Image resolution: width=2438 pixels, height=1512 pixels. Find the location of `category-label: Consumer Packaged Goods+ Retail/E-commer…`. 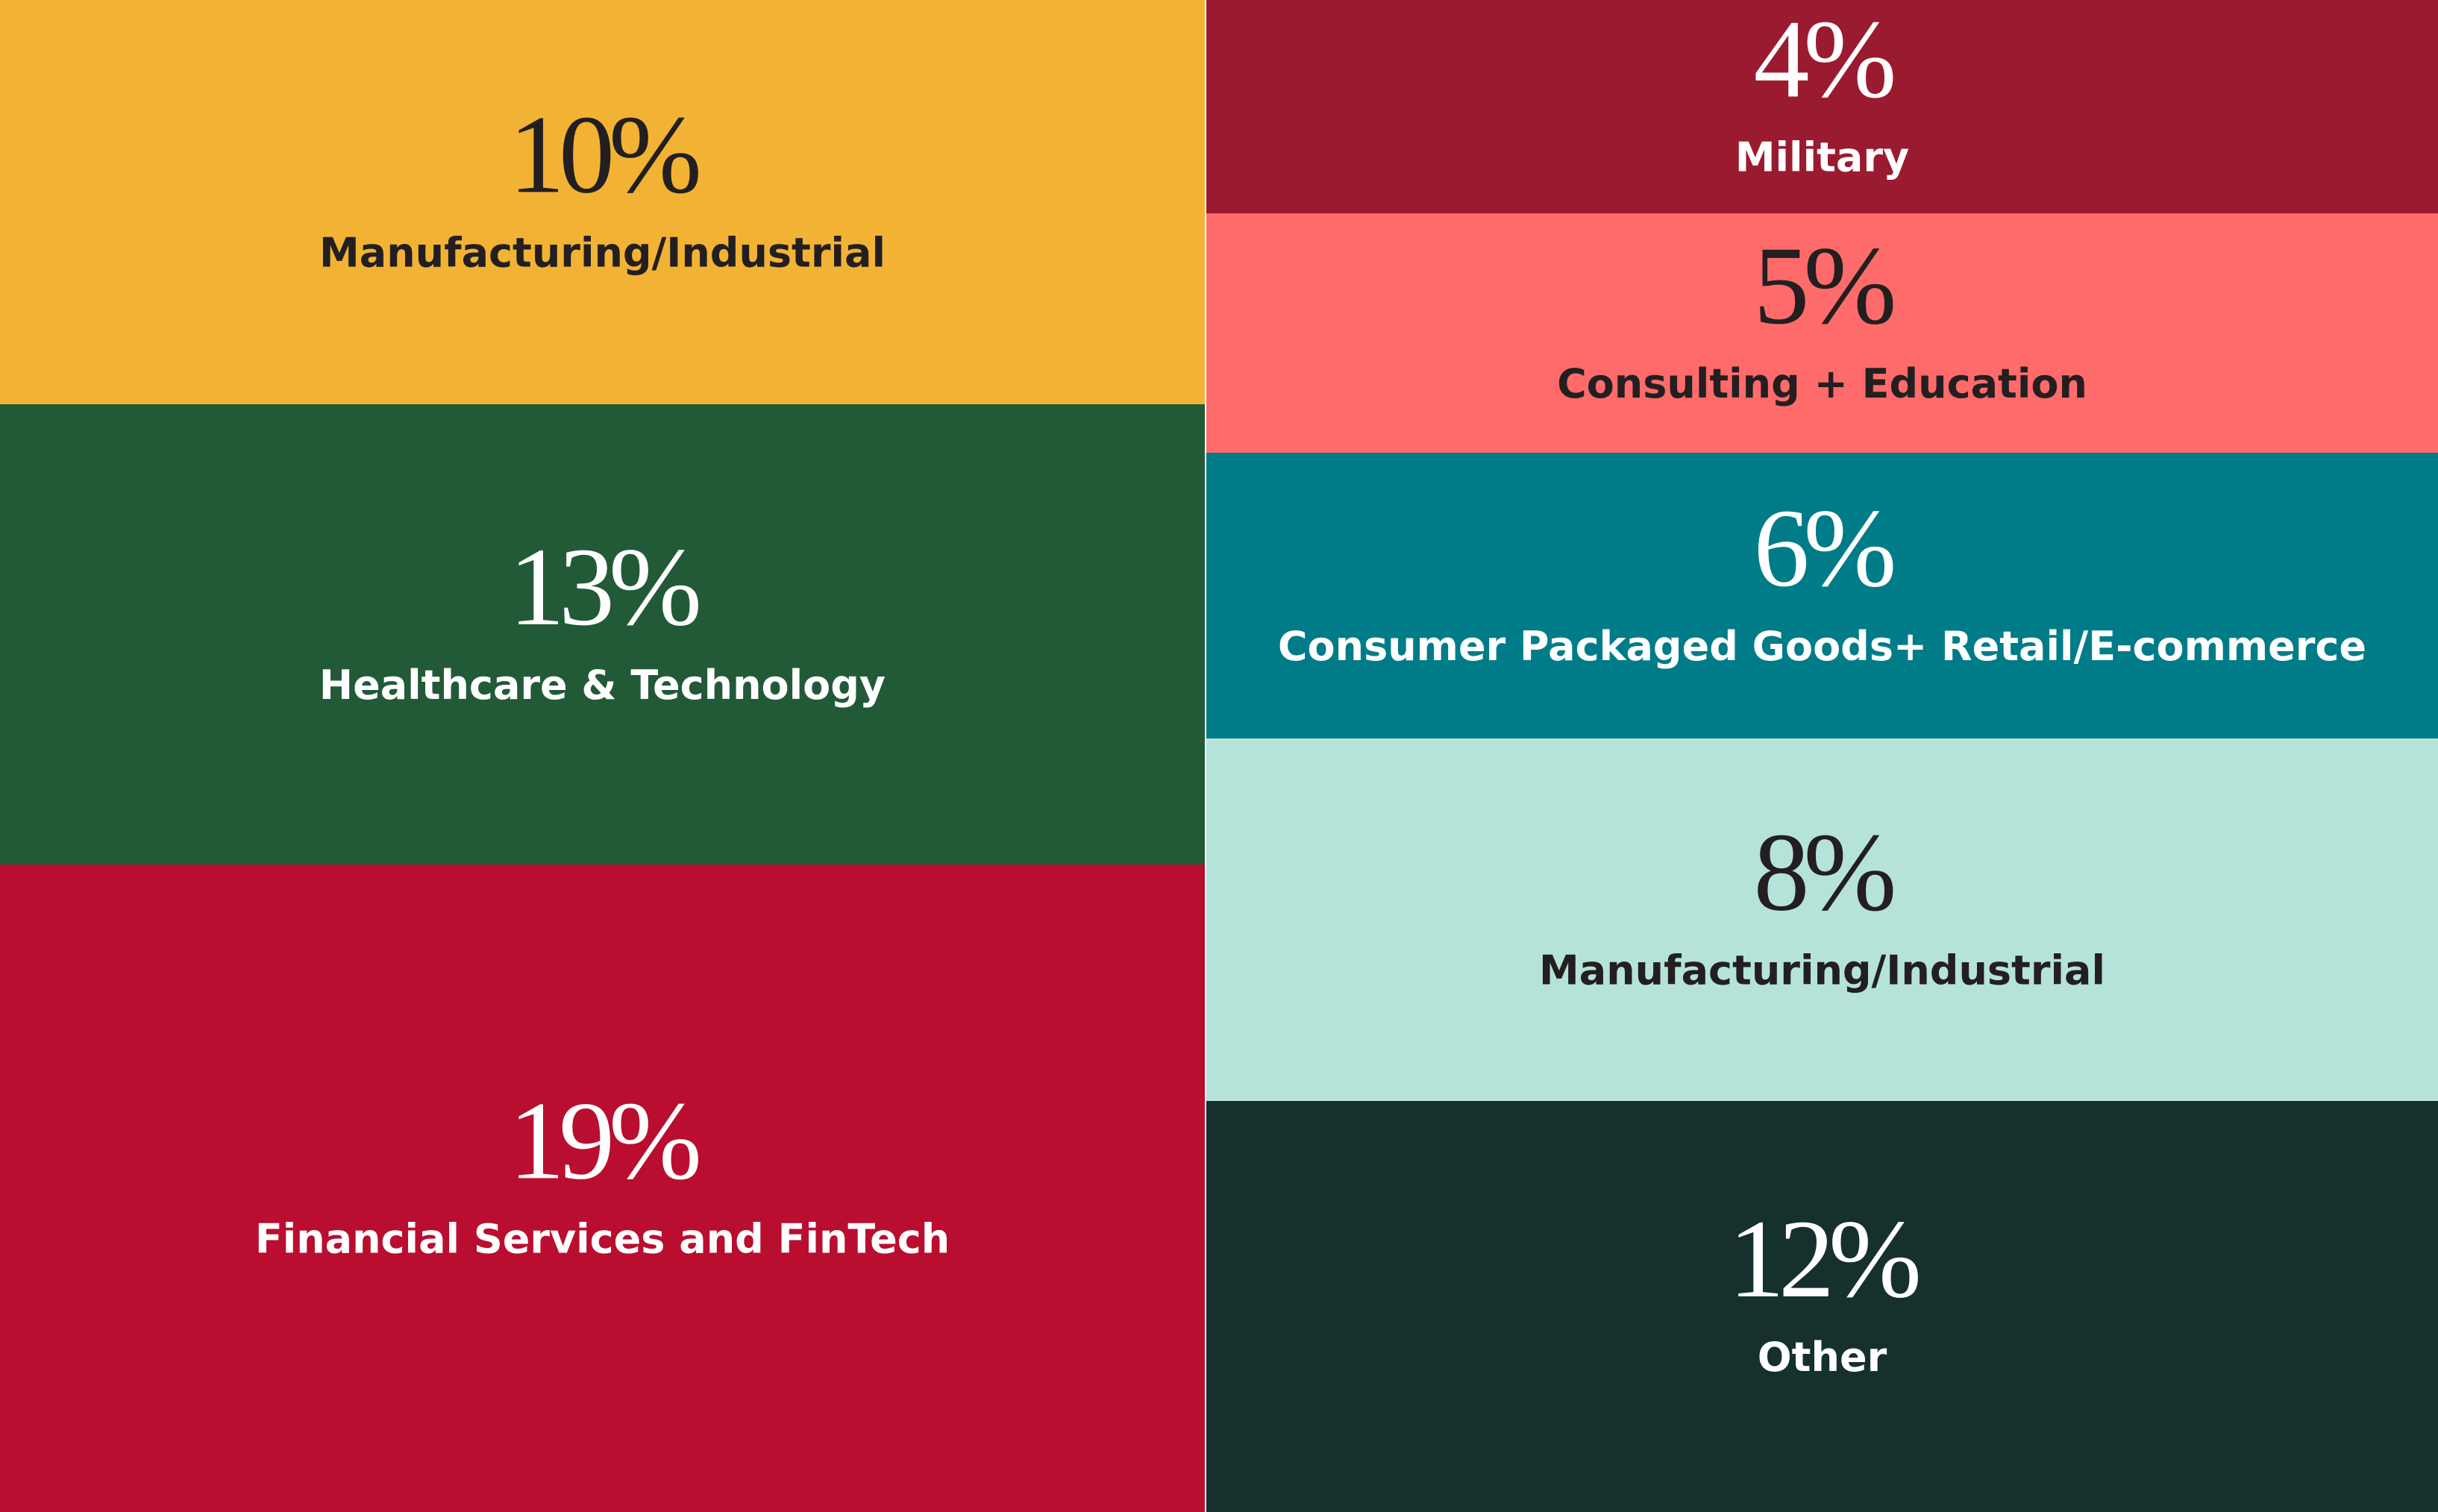

category-label: Consumer Packaged Goods+ Retail/E-commer… is located at coordinates (1822, 646).